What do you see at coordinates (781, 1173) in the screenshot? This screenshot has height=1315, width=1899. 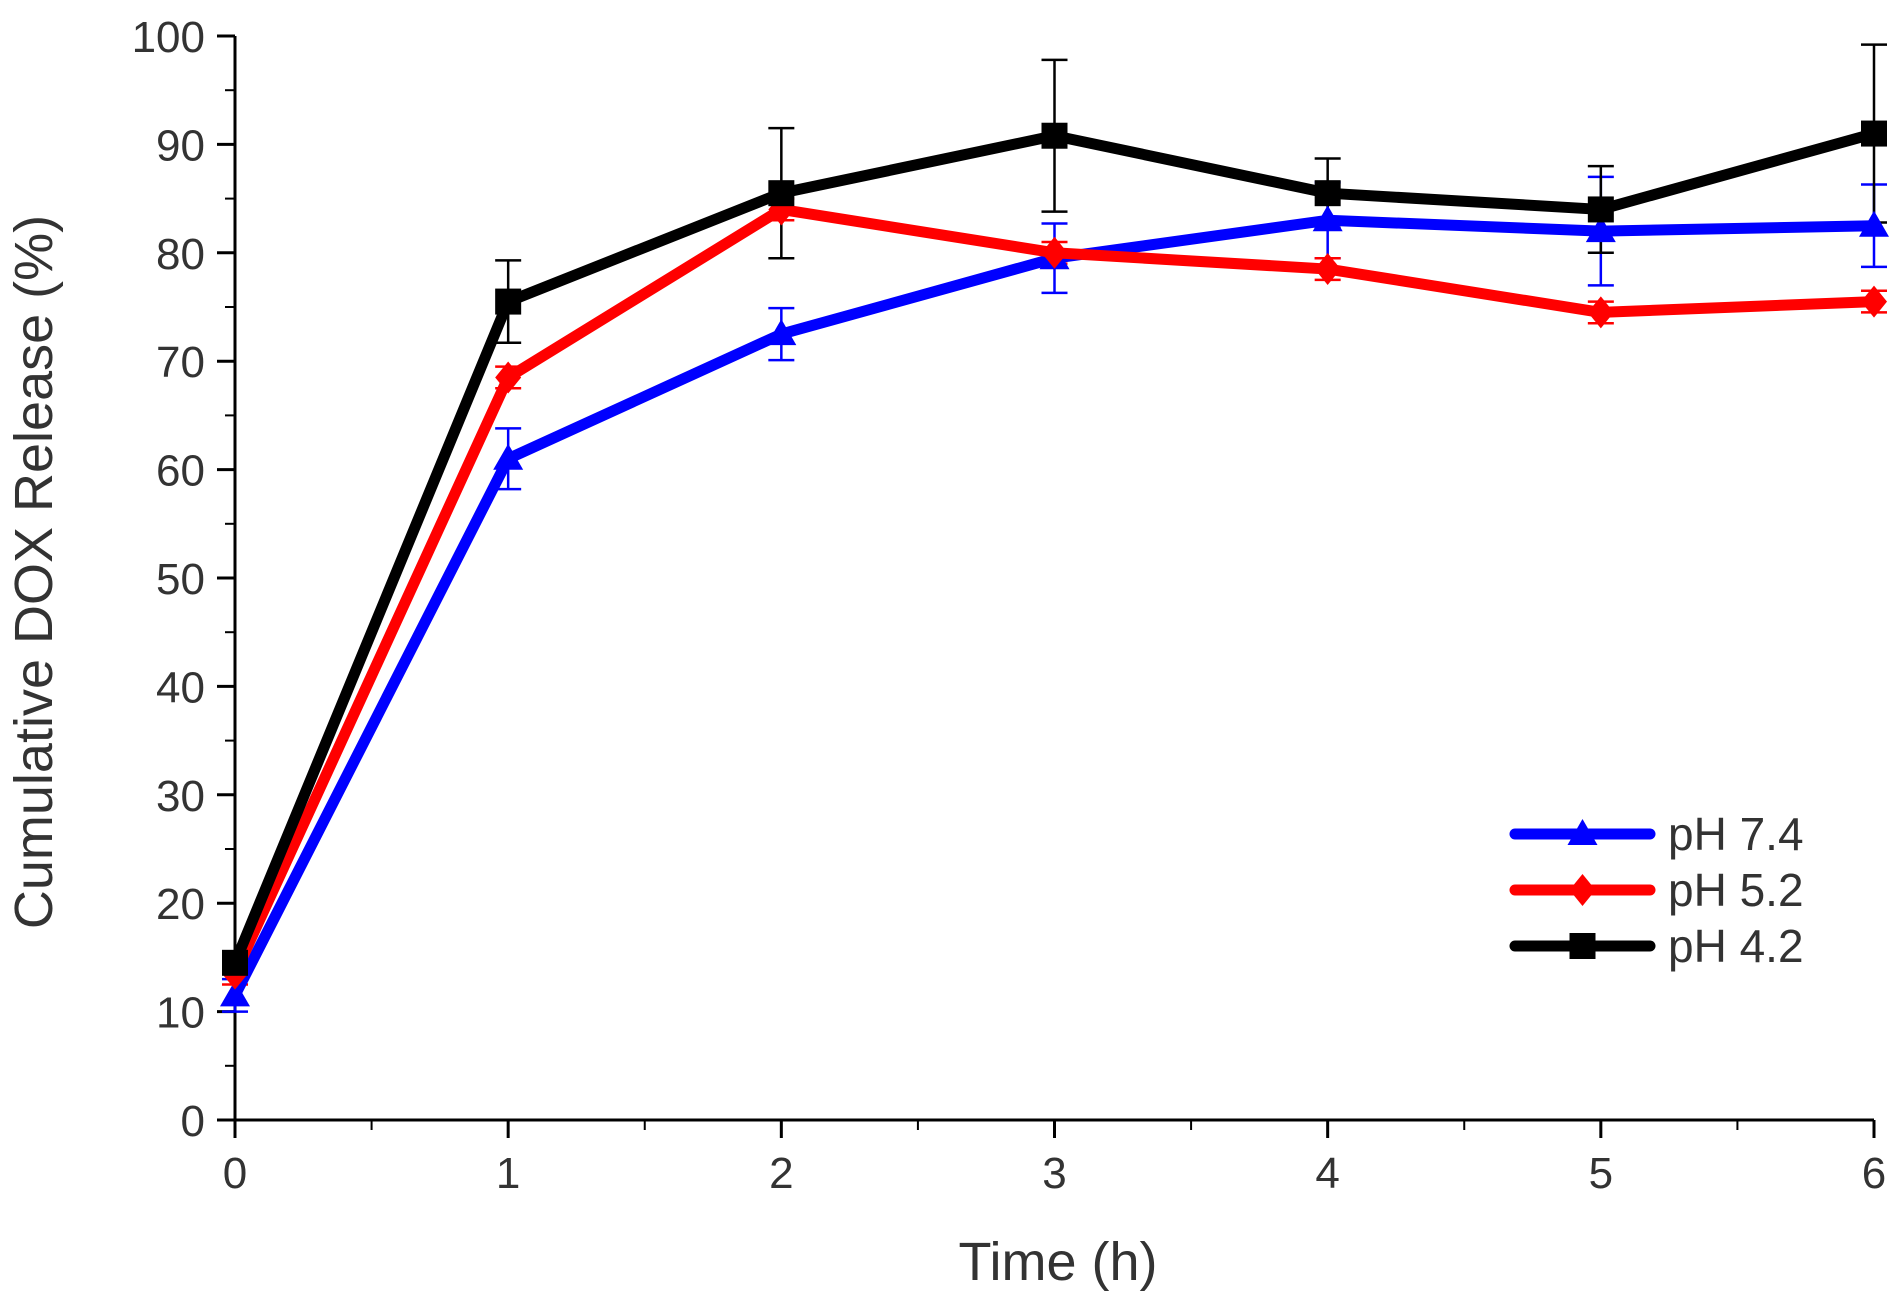 I see `x-tick-label: 2` at bounding box center [781, 1173].